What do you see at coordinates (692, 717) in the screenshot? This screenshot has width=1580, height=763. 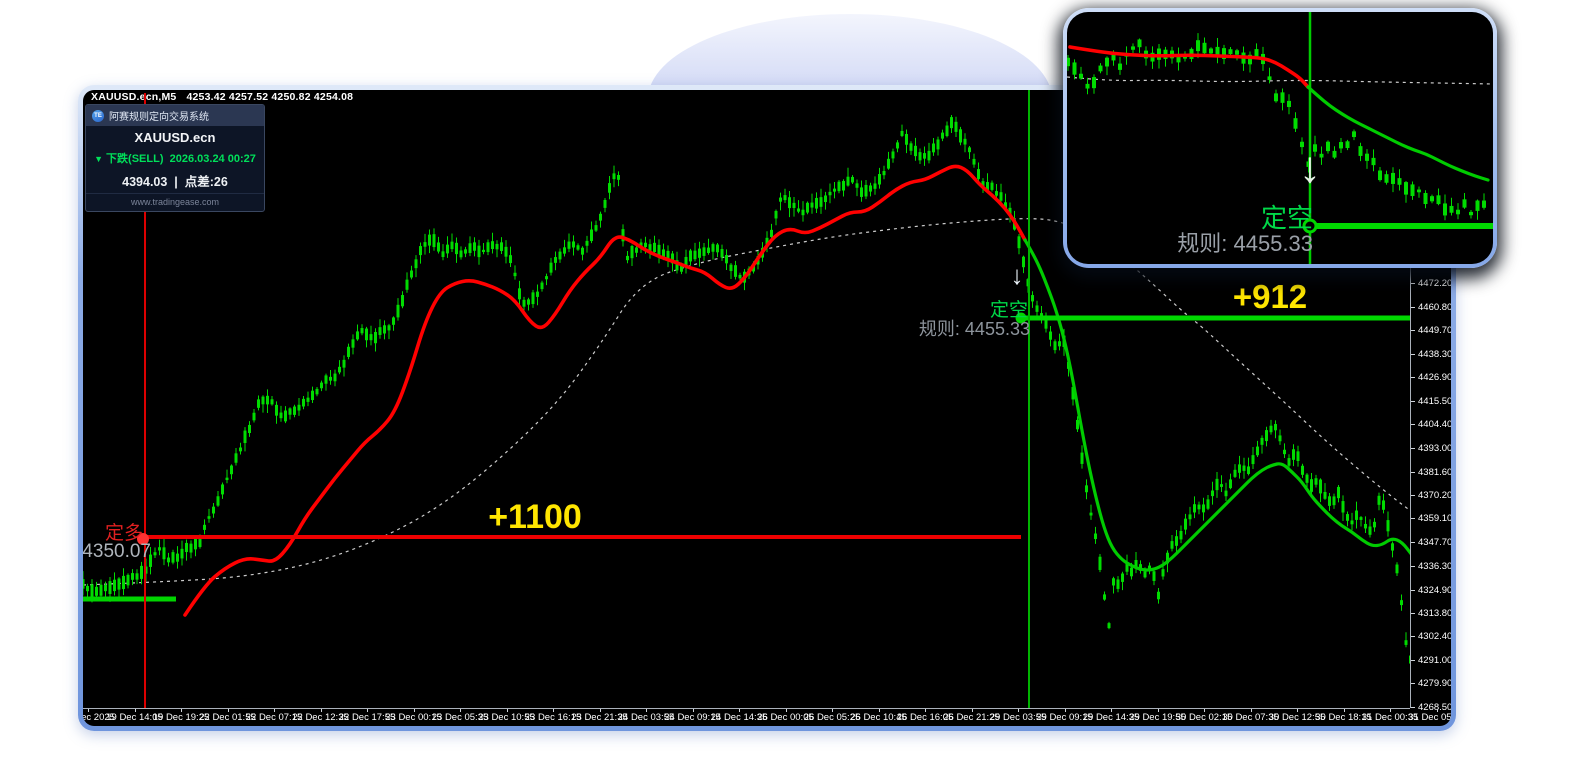 I see `time-tick: 24 Dec 09:15` at bounding box center [692, 717].